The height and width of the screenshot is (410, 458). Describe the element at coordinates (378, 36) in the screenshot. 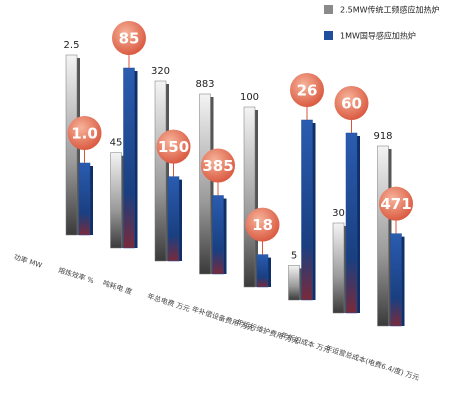

I see `legend-label: 1MW国导感应加热炉` at that location.